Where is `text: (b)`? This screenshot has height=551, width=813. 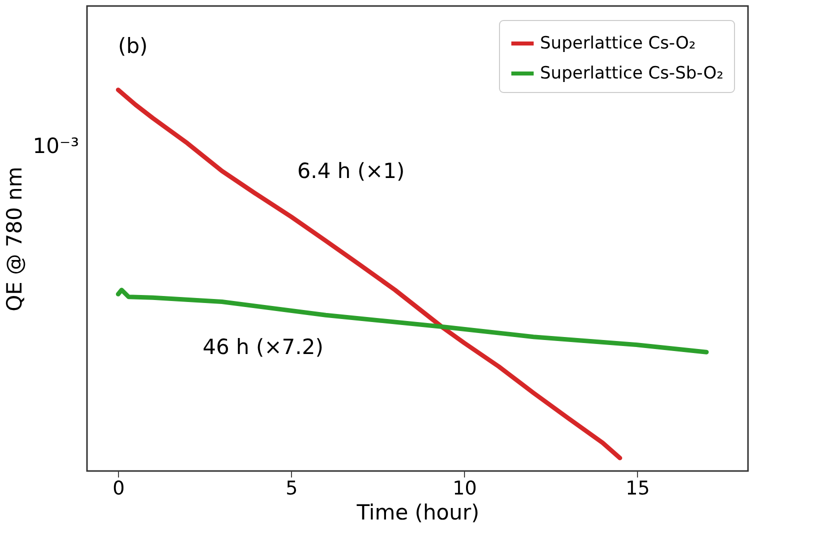
text: (b) is located at coordinates (133, 46).